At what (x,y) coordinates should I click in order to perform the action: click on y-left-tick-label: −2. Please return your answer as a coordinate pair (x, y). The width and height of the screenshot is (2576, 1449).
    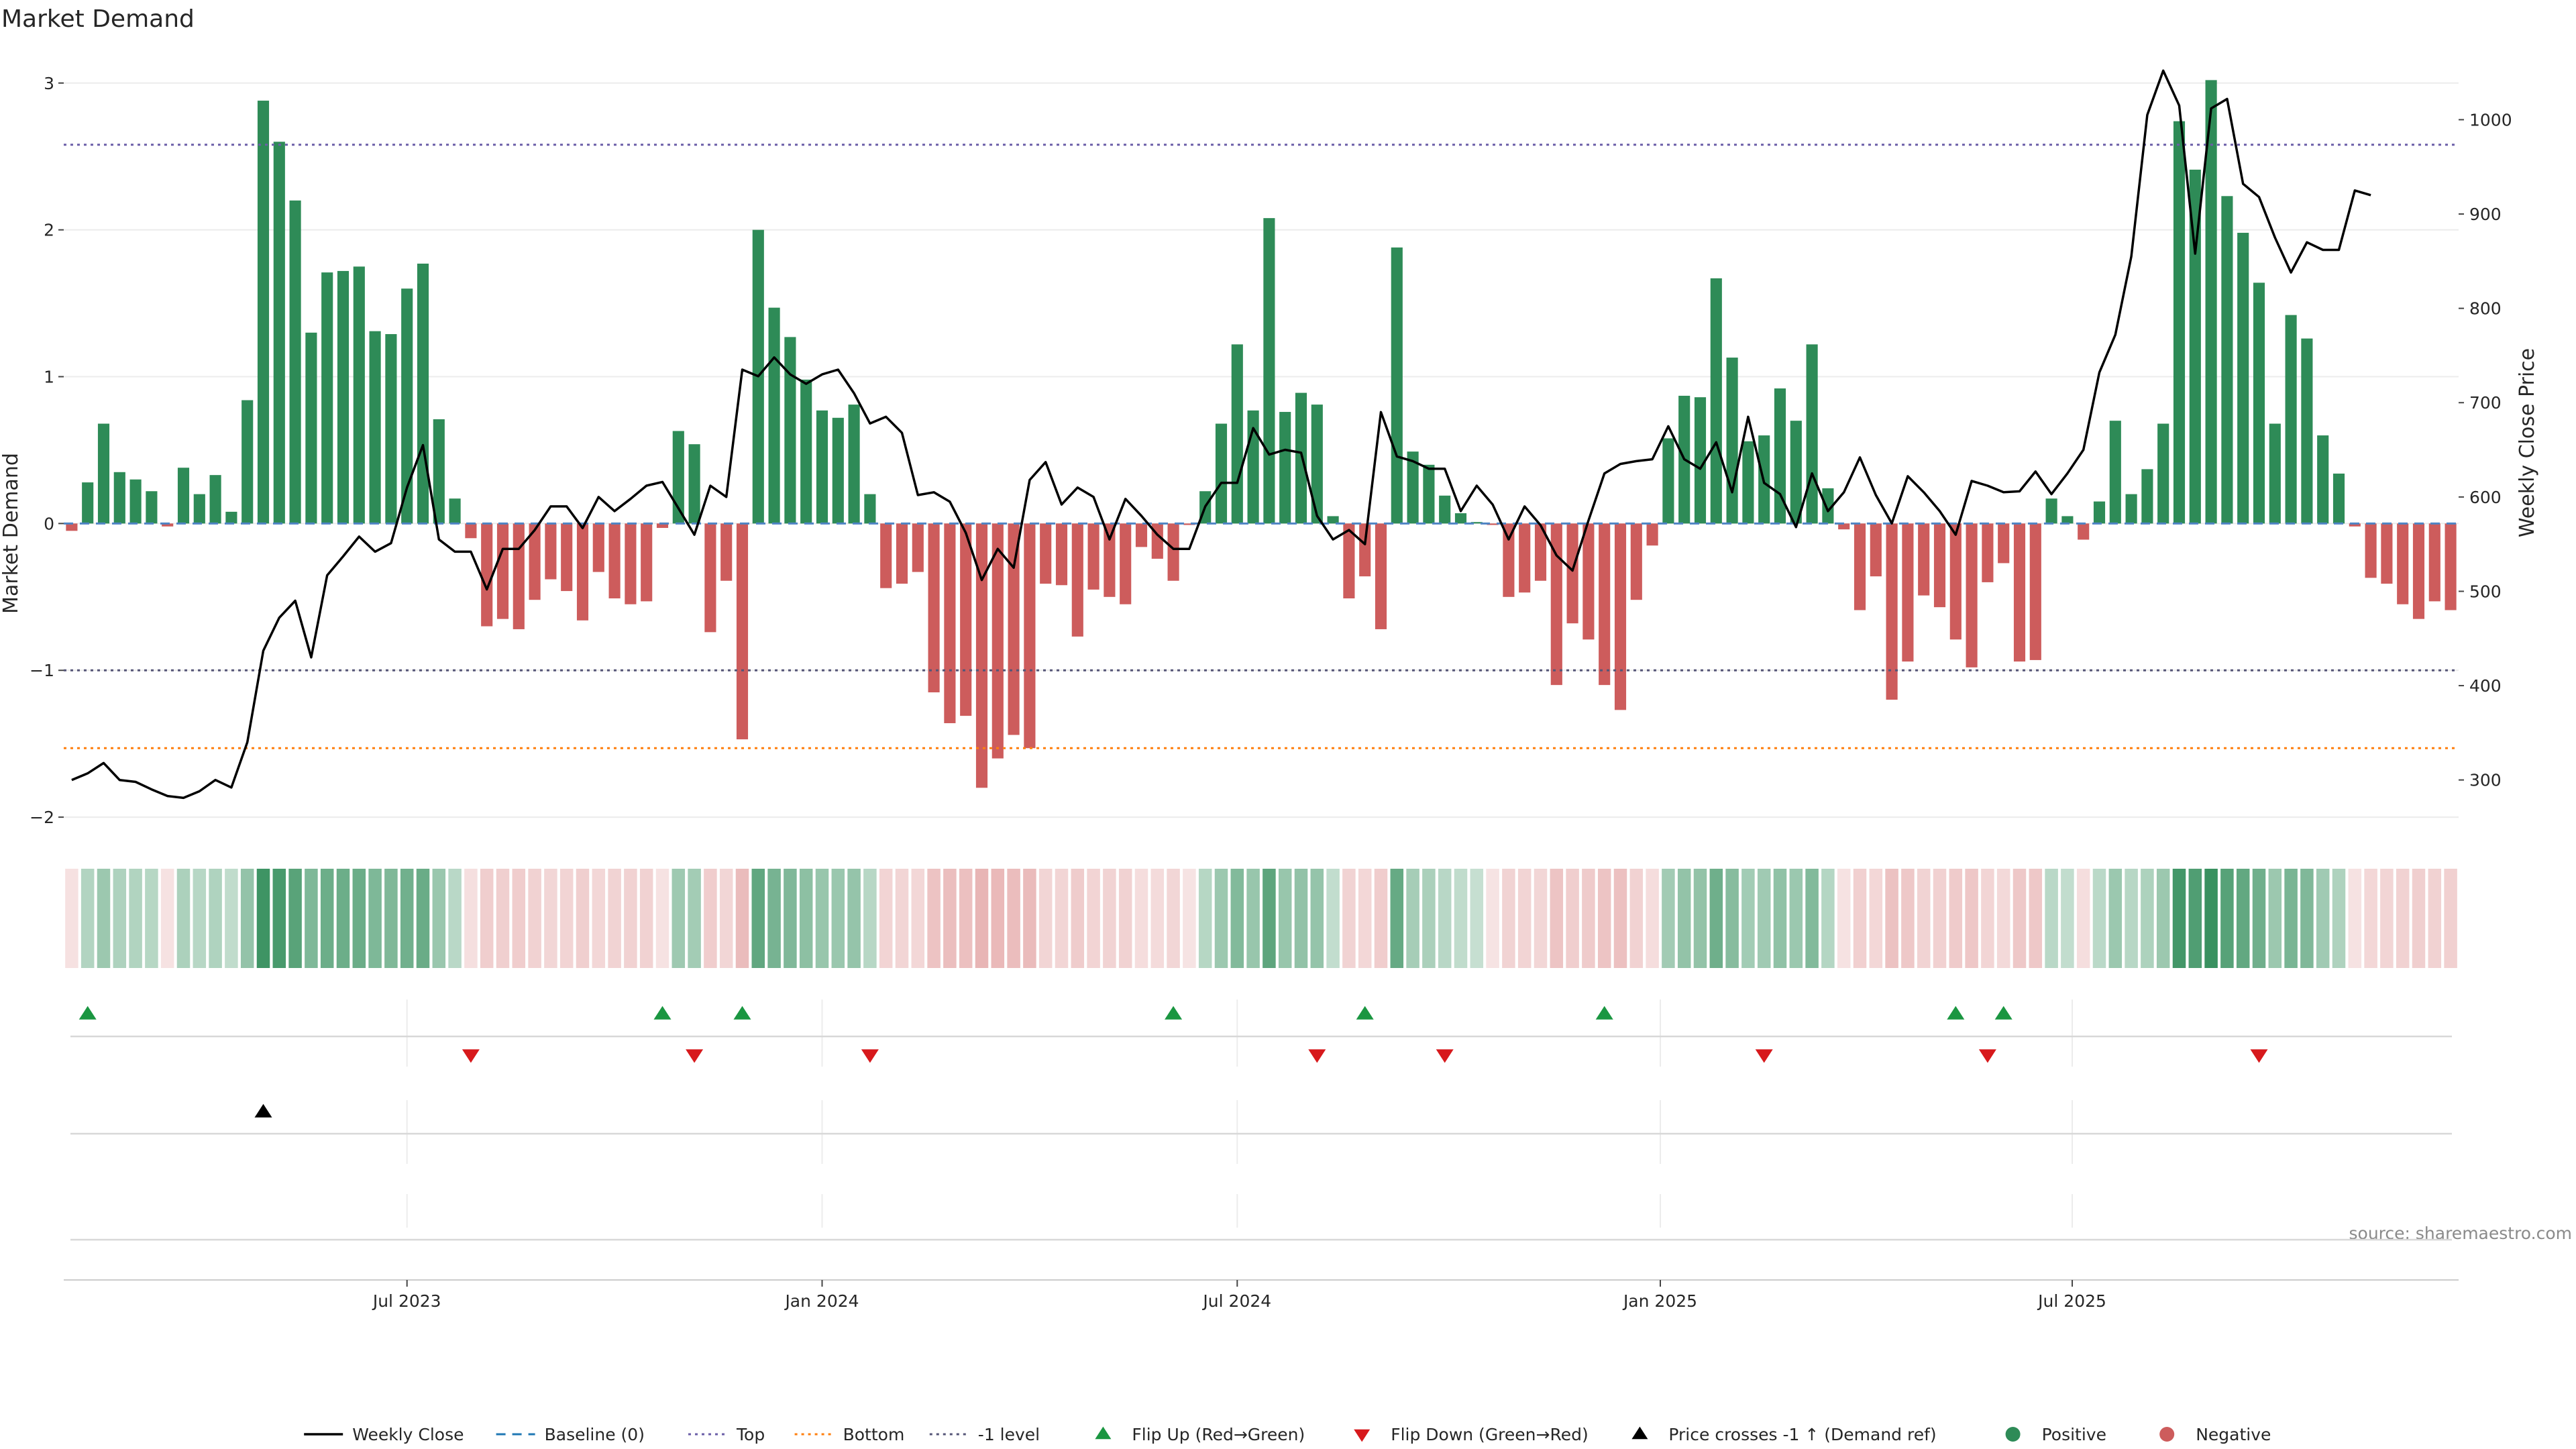
    Looking at the image, I should click on (42, 817).